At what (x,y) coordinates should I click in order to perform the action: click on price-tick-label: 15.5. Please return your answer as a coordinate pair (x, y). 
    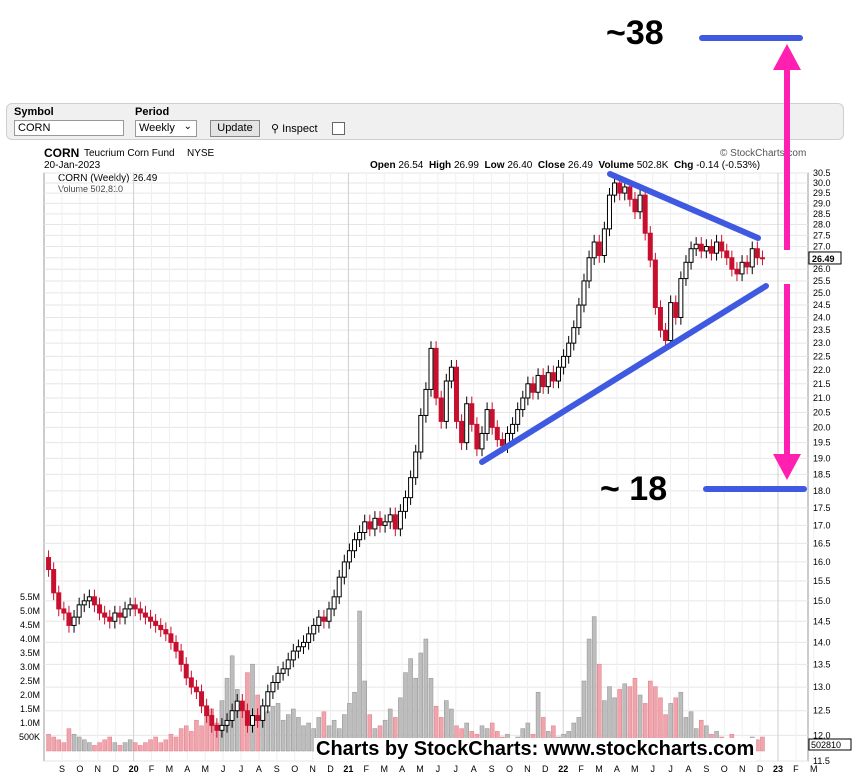
    Looking at the image, I should click on (822, 581).